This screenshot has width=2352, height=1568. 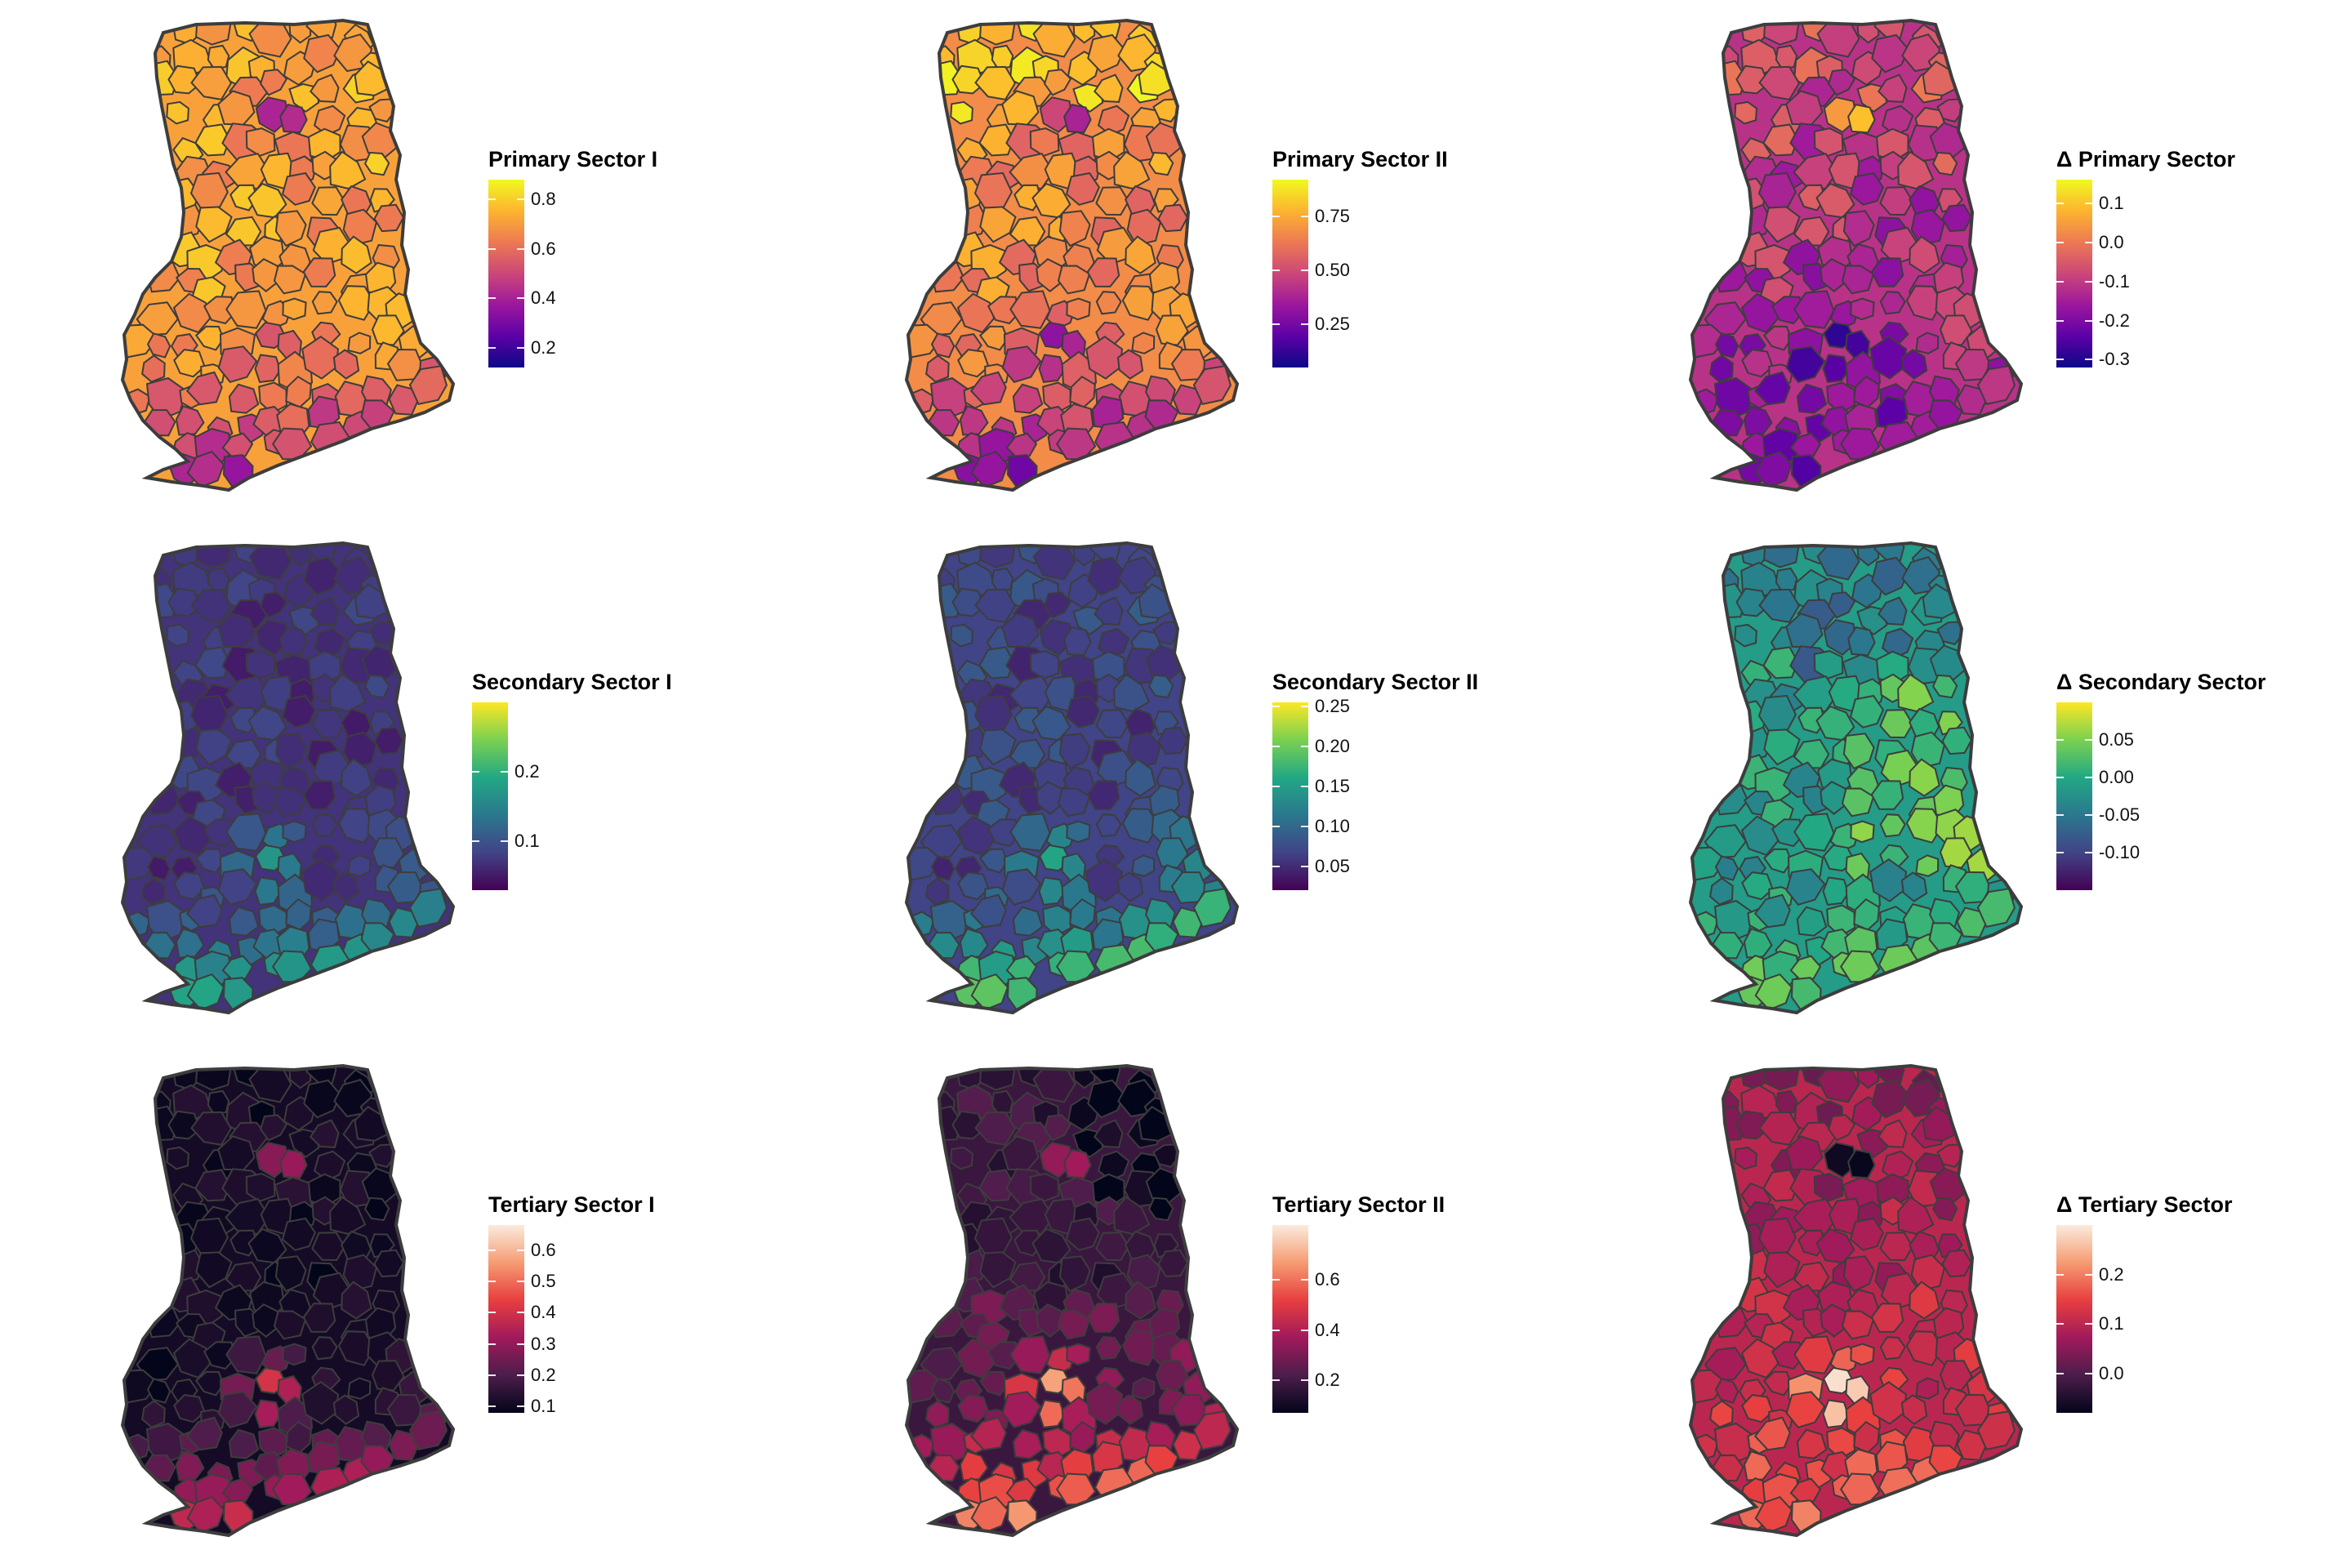 I want to click on legend-title: Secondary Sector II, so click(x=1375, y=682).